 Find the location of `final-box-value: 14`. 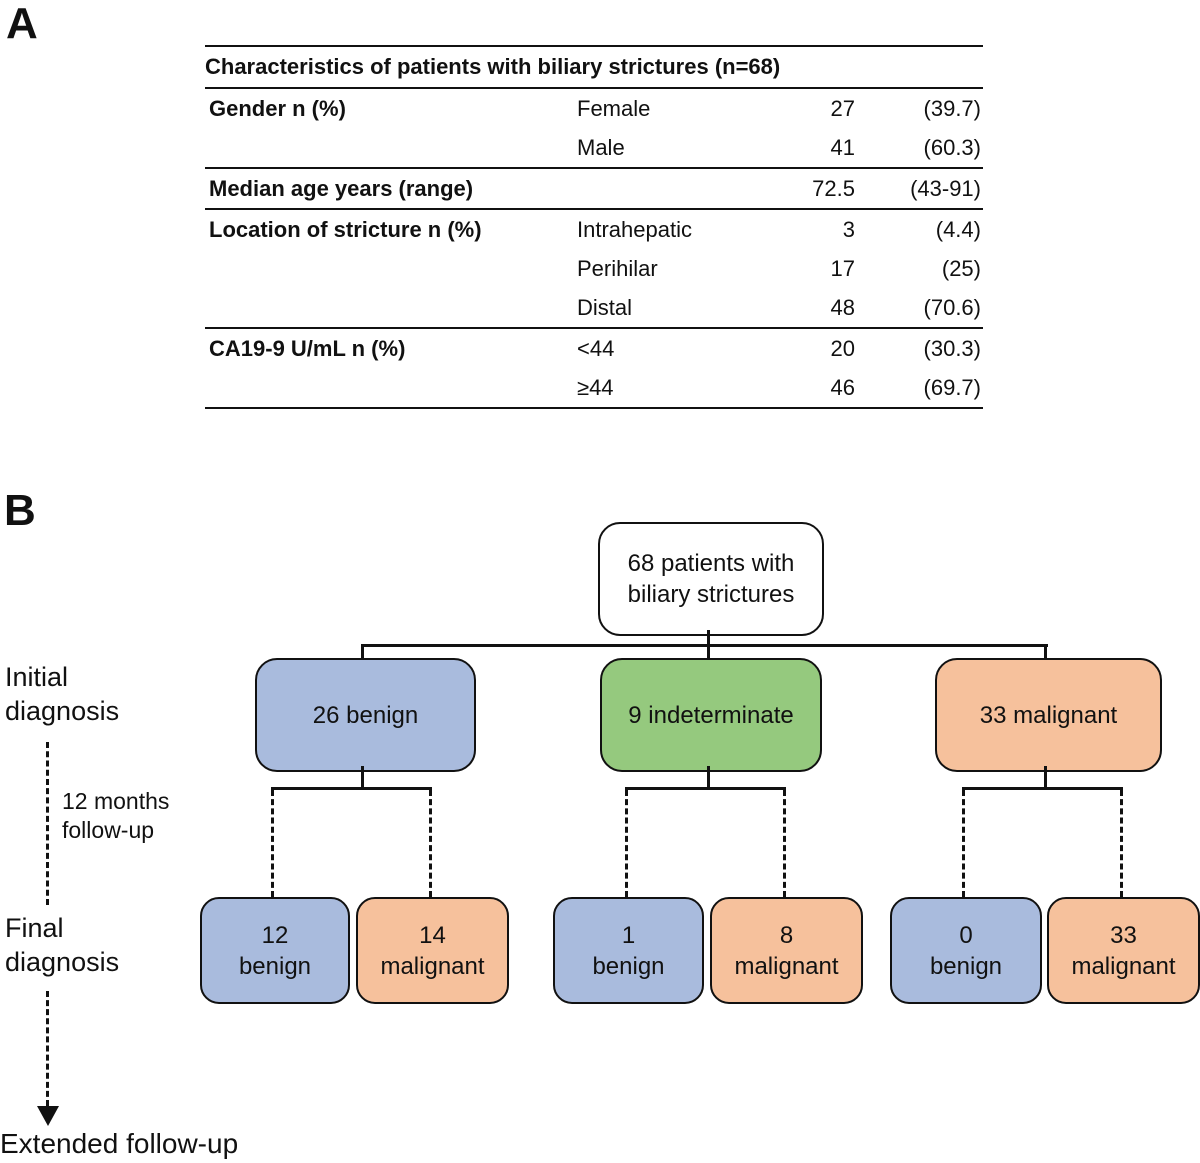

final-box-value: 14 is located at coordinates (432, 935).